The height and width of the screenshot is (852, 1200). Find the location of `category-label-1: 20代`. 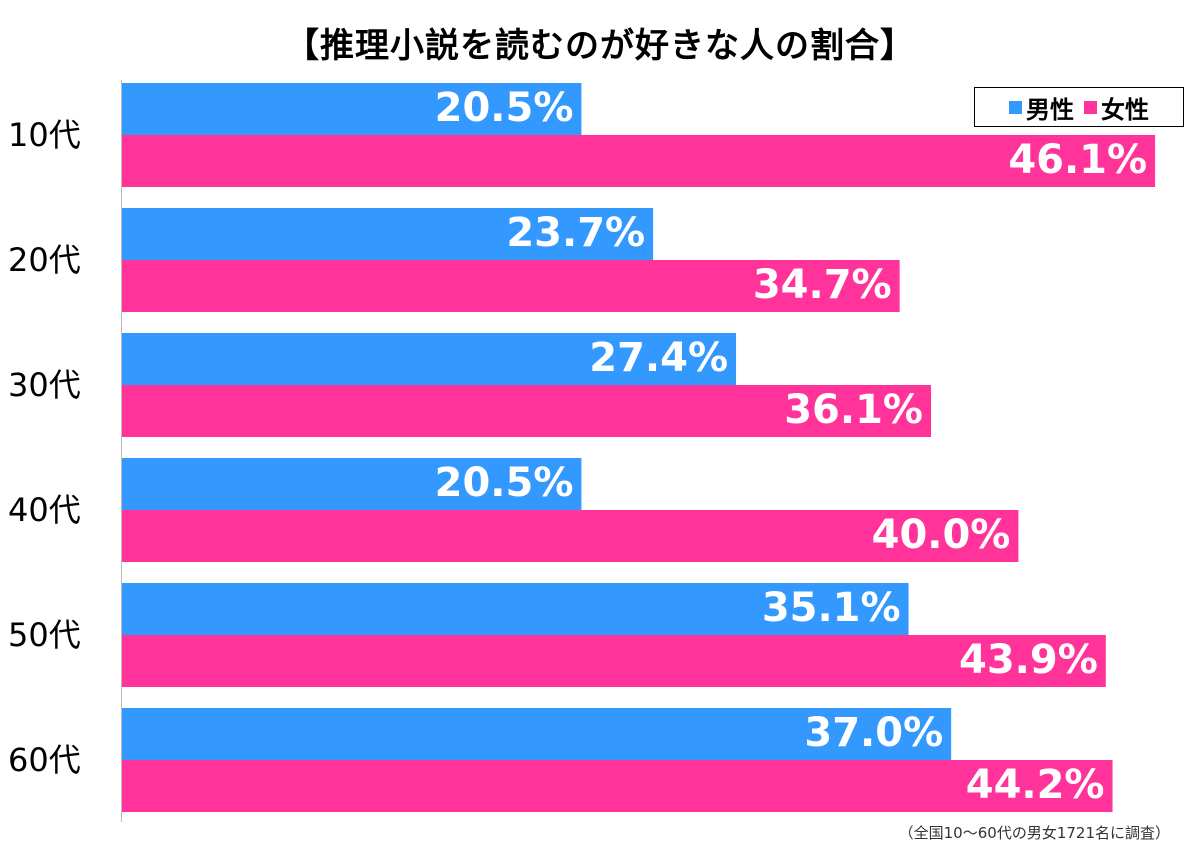

category-label-1: 20代 is located at coordinates (44, 260).